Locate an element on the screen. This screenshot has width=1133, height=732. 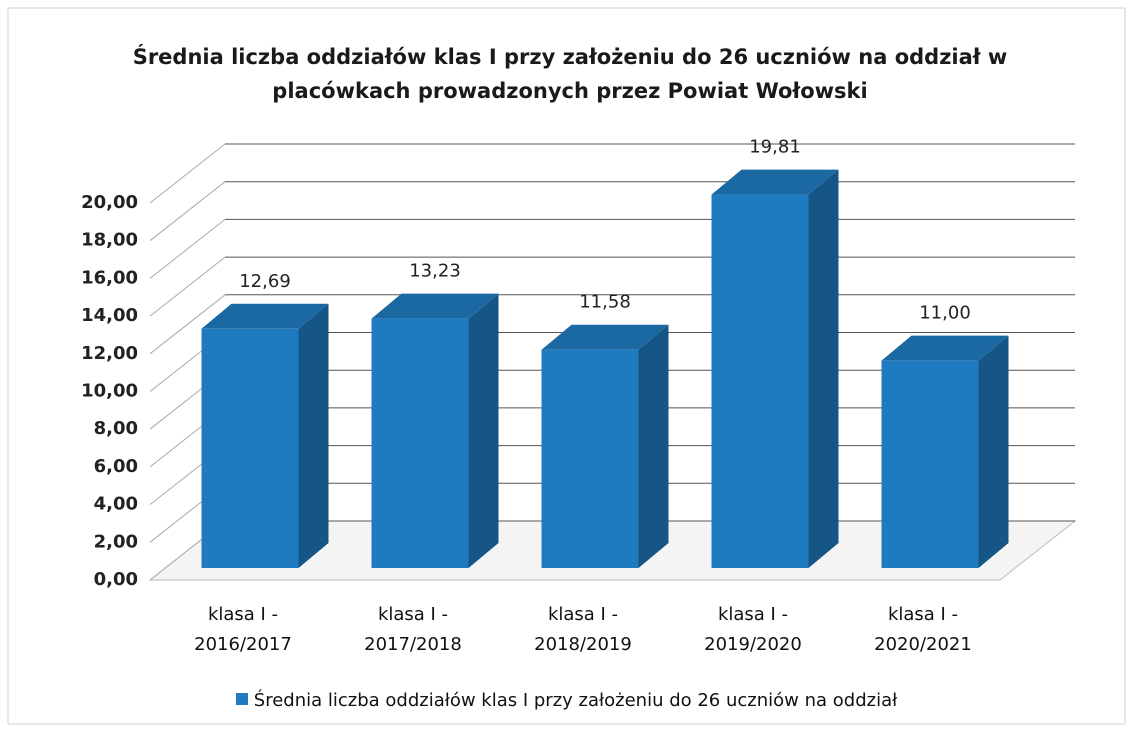
y-tick-label: 4,00 is located at coordinates (116, 504).